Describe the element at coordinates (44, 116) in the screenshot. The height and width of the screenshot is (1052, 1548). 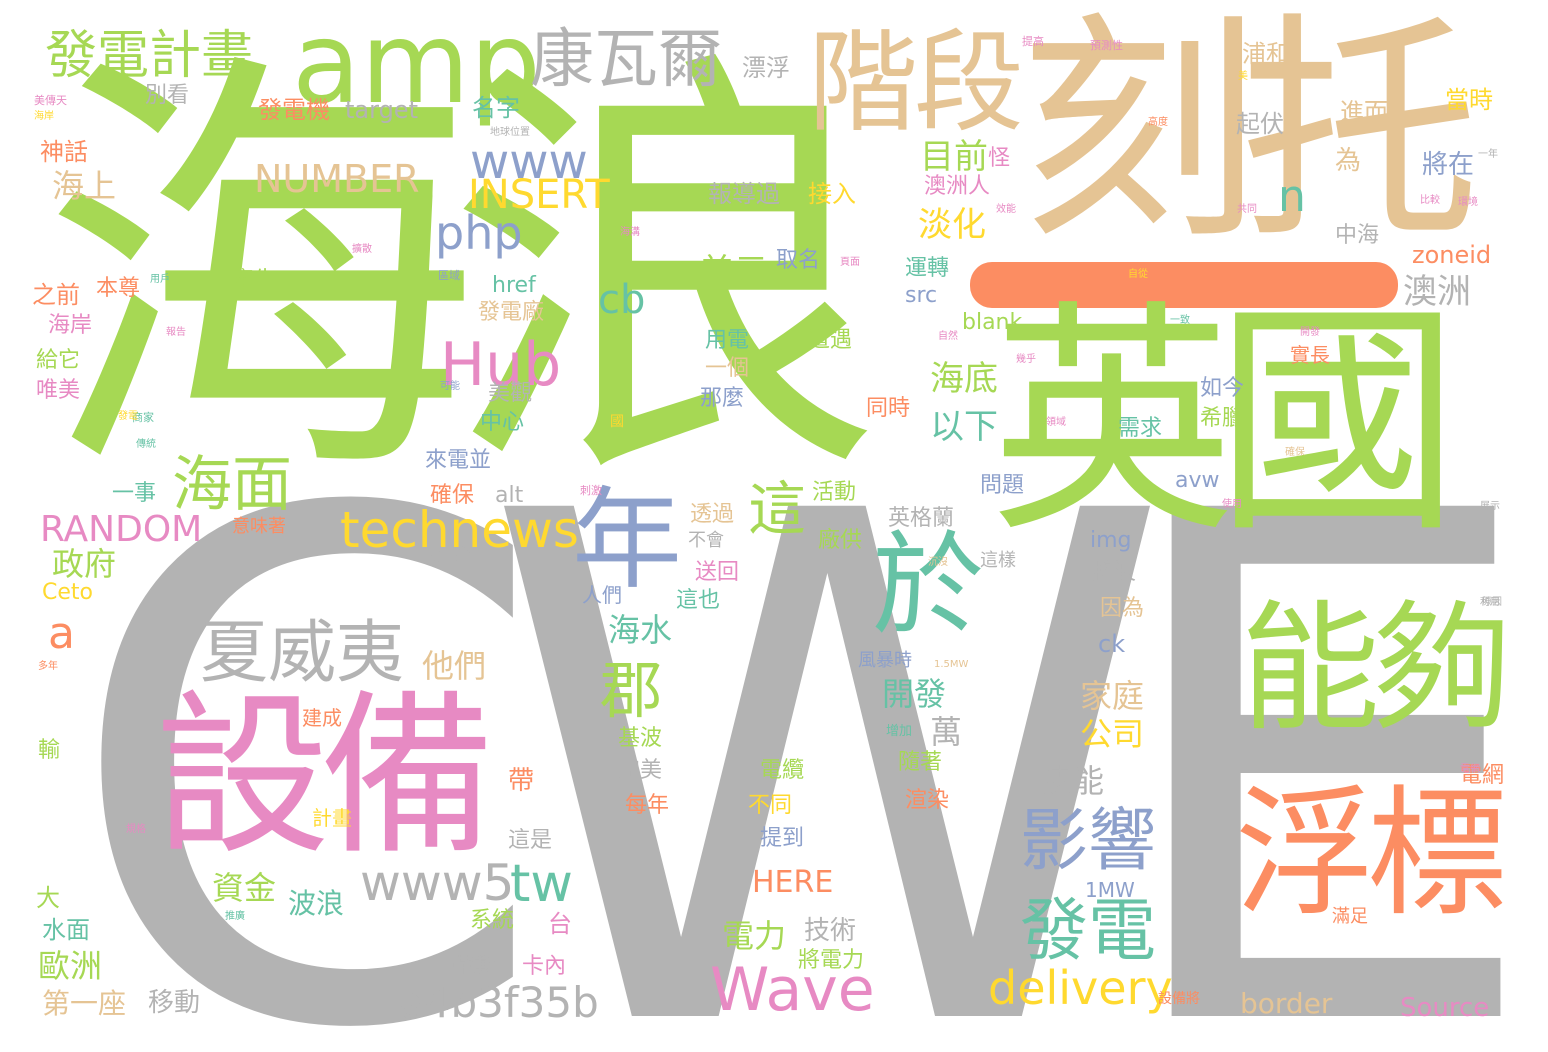
I see `tiny-word: 海岸` at that location.